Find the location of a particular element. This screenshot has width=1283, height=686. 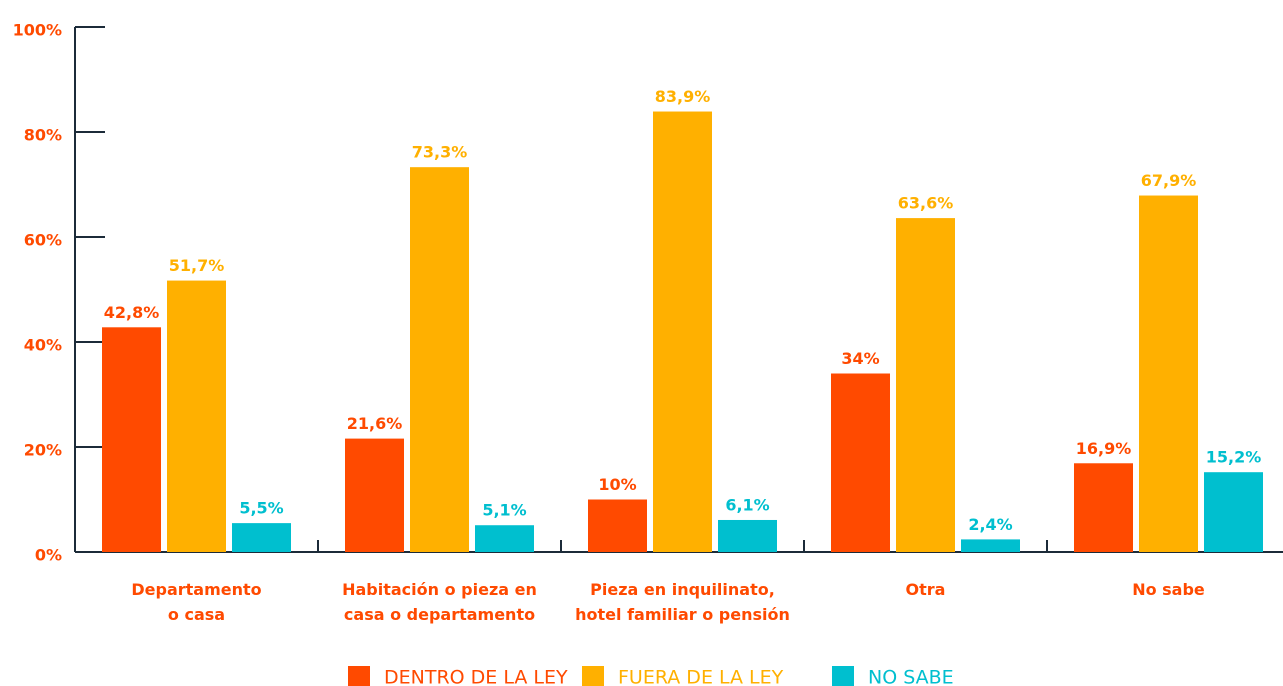

value-label: 6,1% is located at coordinates (747, 504).